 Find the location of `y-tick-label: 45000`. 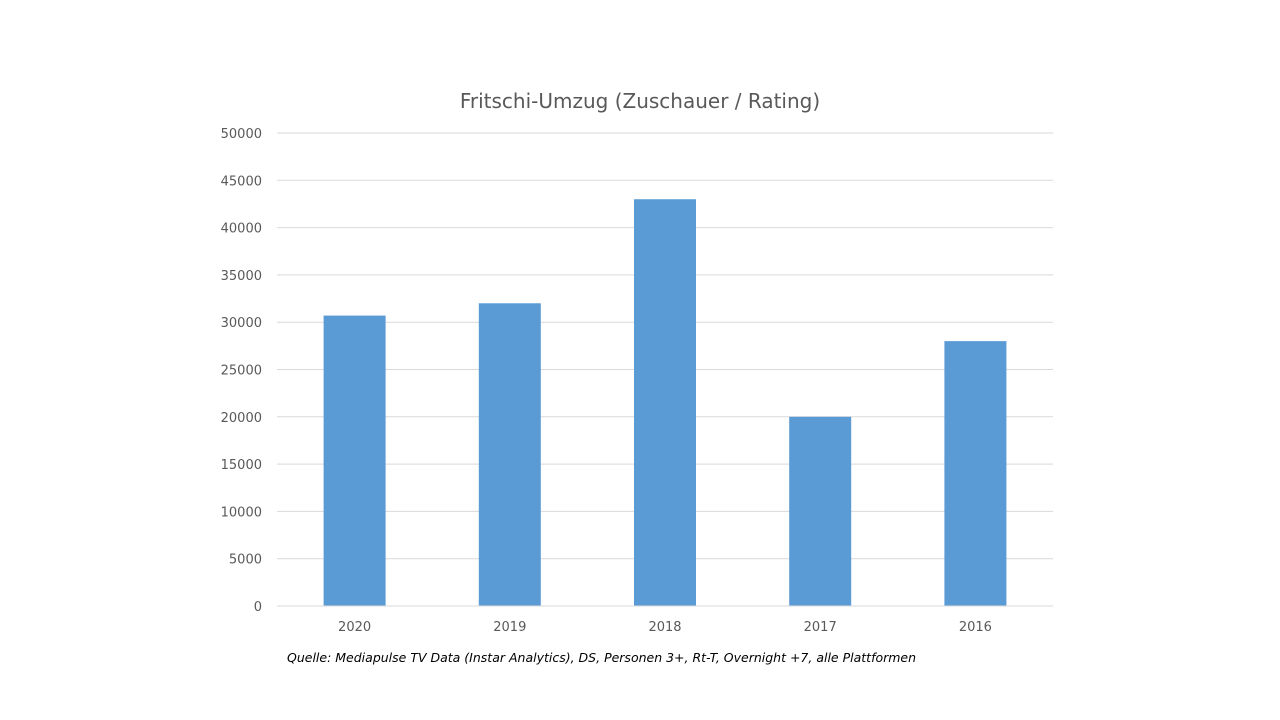

y-tick-label: 45000 is located at coordinates (241, 181).